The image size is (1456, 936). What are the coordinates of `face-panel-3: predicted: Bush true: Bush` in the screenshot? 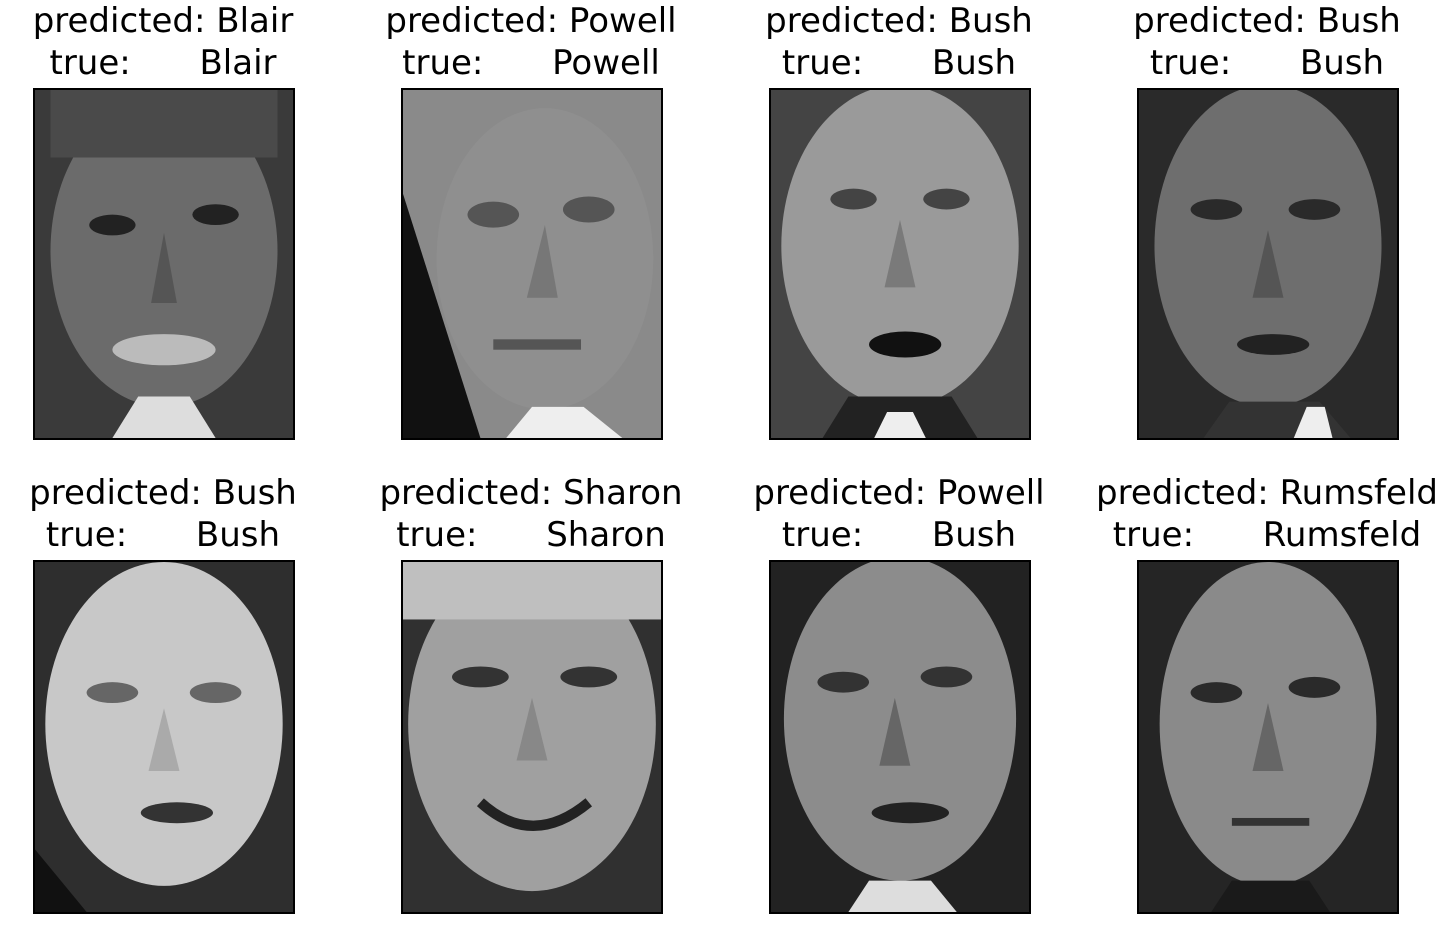 It's located at (899, 220).